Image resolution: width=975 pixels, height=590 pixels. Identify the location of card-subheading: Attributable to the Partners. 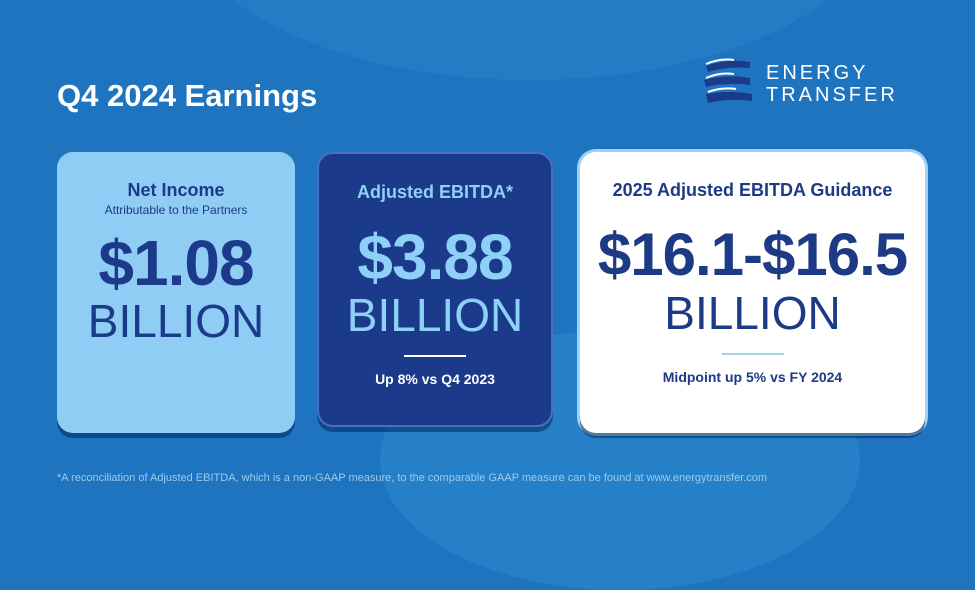
(176, 210).